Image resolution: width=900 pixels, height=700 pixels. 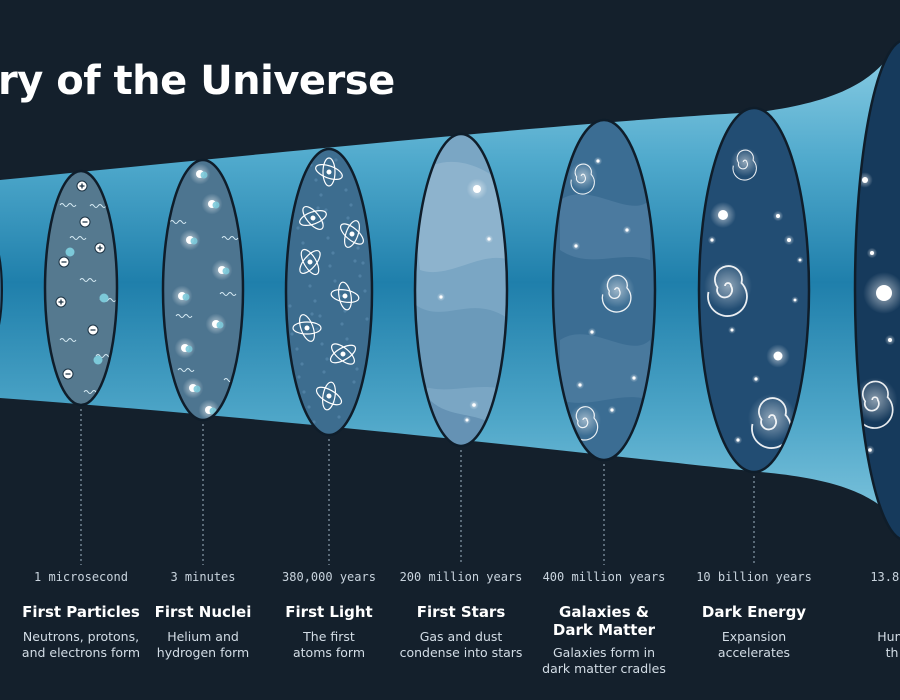 What do you see at coordinates (203, 612) in the screenshot?
I see `stage-name-first-nuclei: First Nuclei` at bounding box center [203, 612].